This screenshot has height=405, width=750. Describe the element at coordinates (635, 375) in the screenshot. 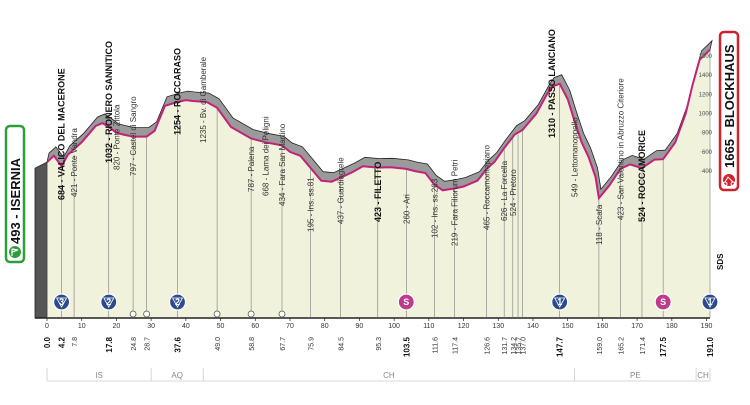

I see `region-label: PE` at that location.